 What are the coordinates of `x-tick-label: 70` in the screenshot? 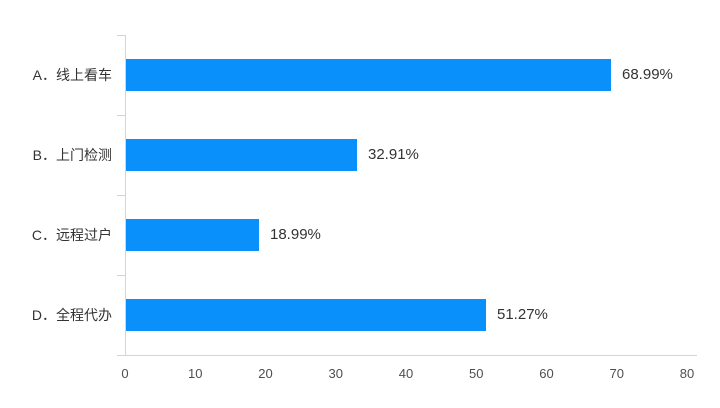 It's located at (616, 373).